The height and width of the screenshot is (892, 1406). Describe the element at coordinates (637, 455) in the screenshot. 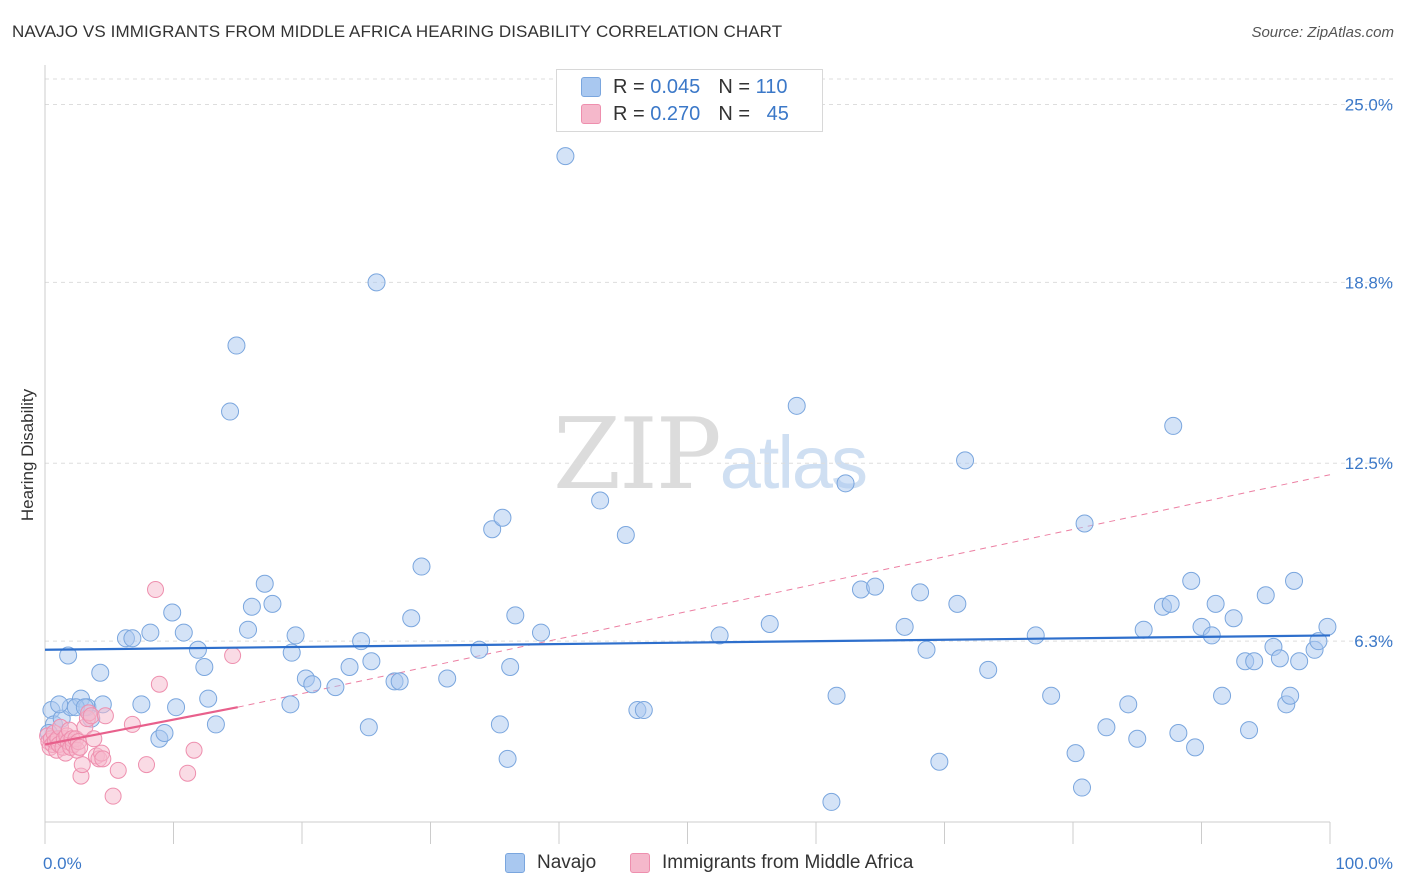

I see `watermark-zip: ZIP` at that location.